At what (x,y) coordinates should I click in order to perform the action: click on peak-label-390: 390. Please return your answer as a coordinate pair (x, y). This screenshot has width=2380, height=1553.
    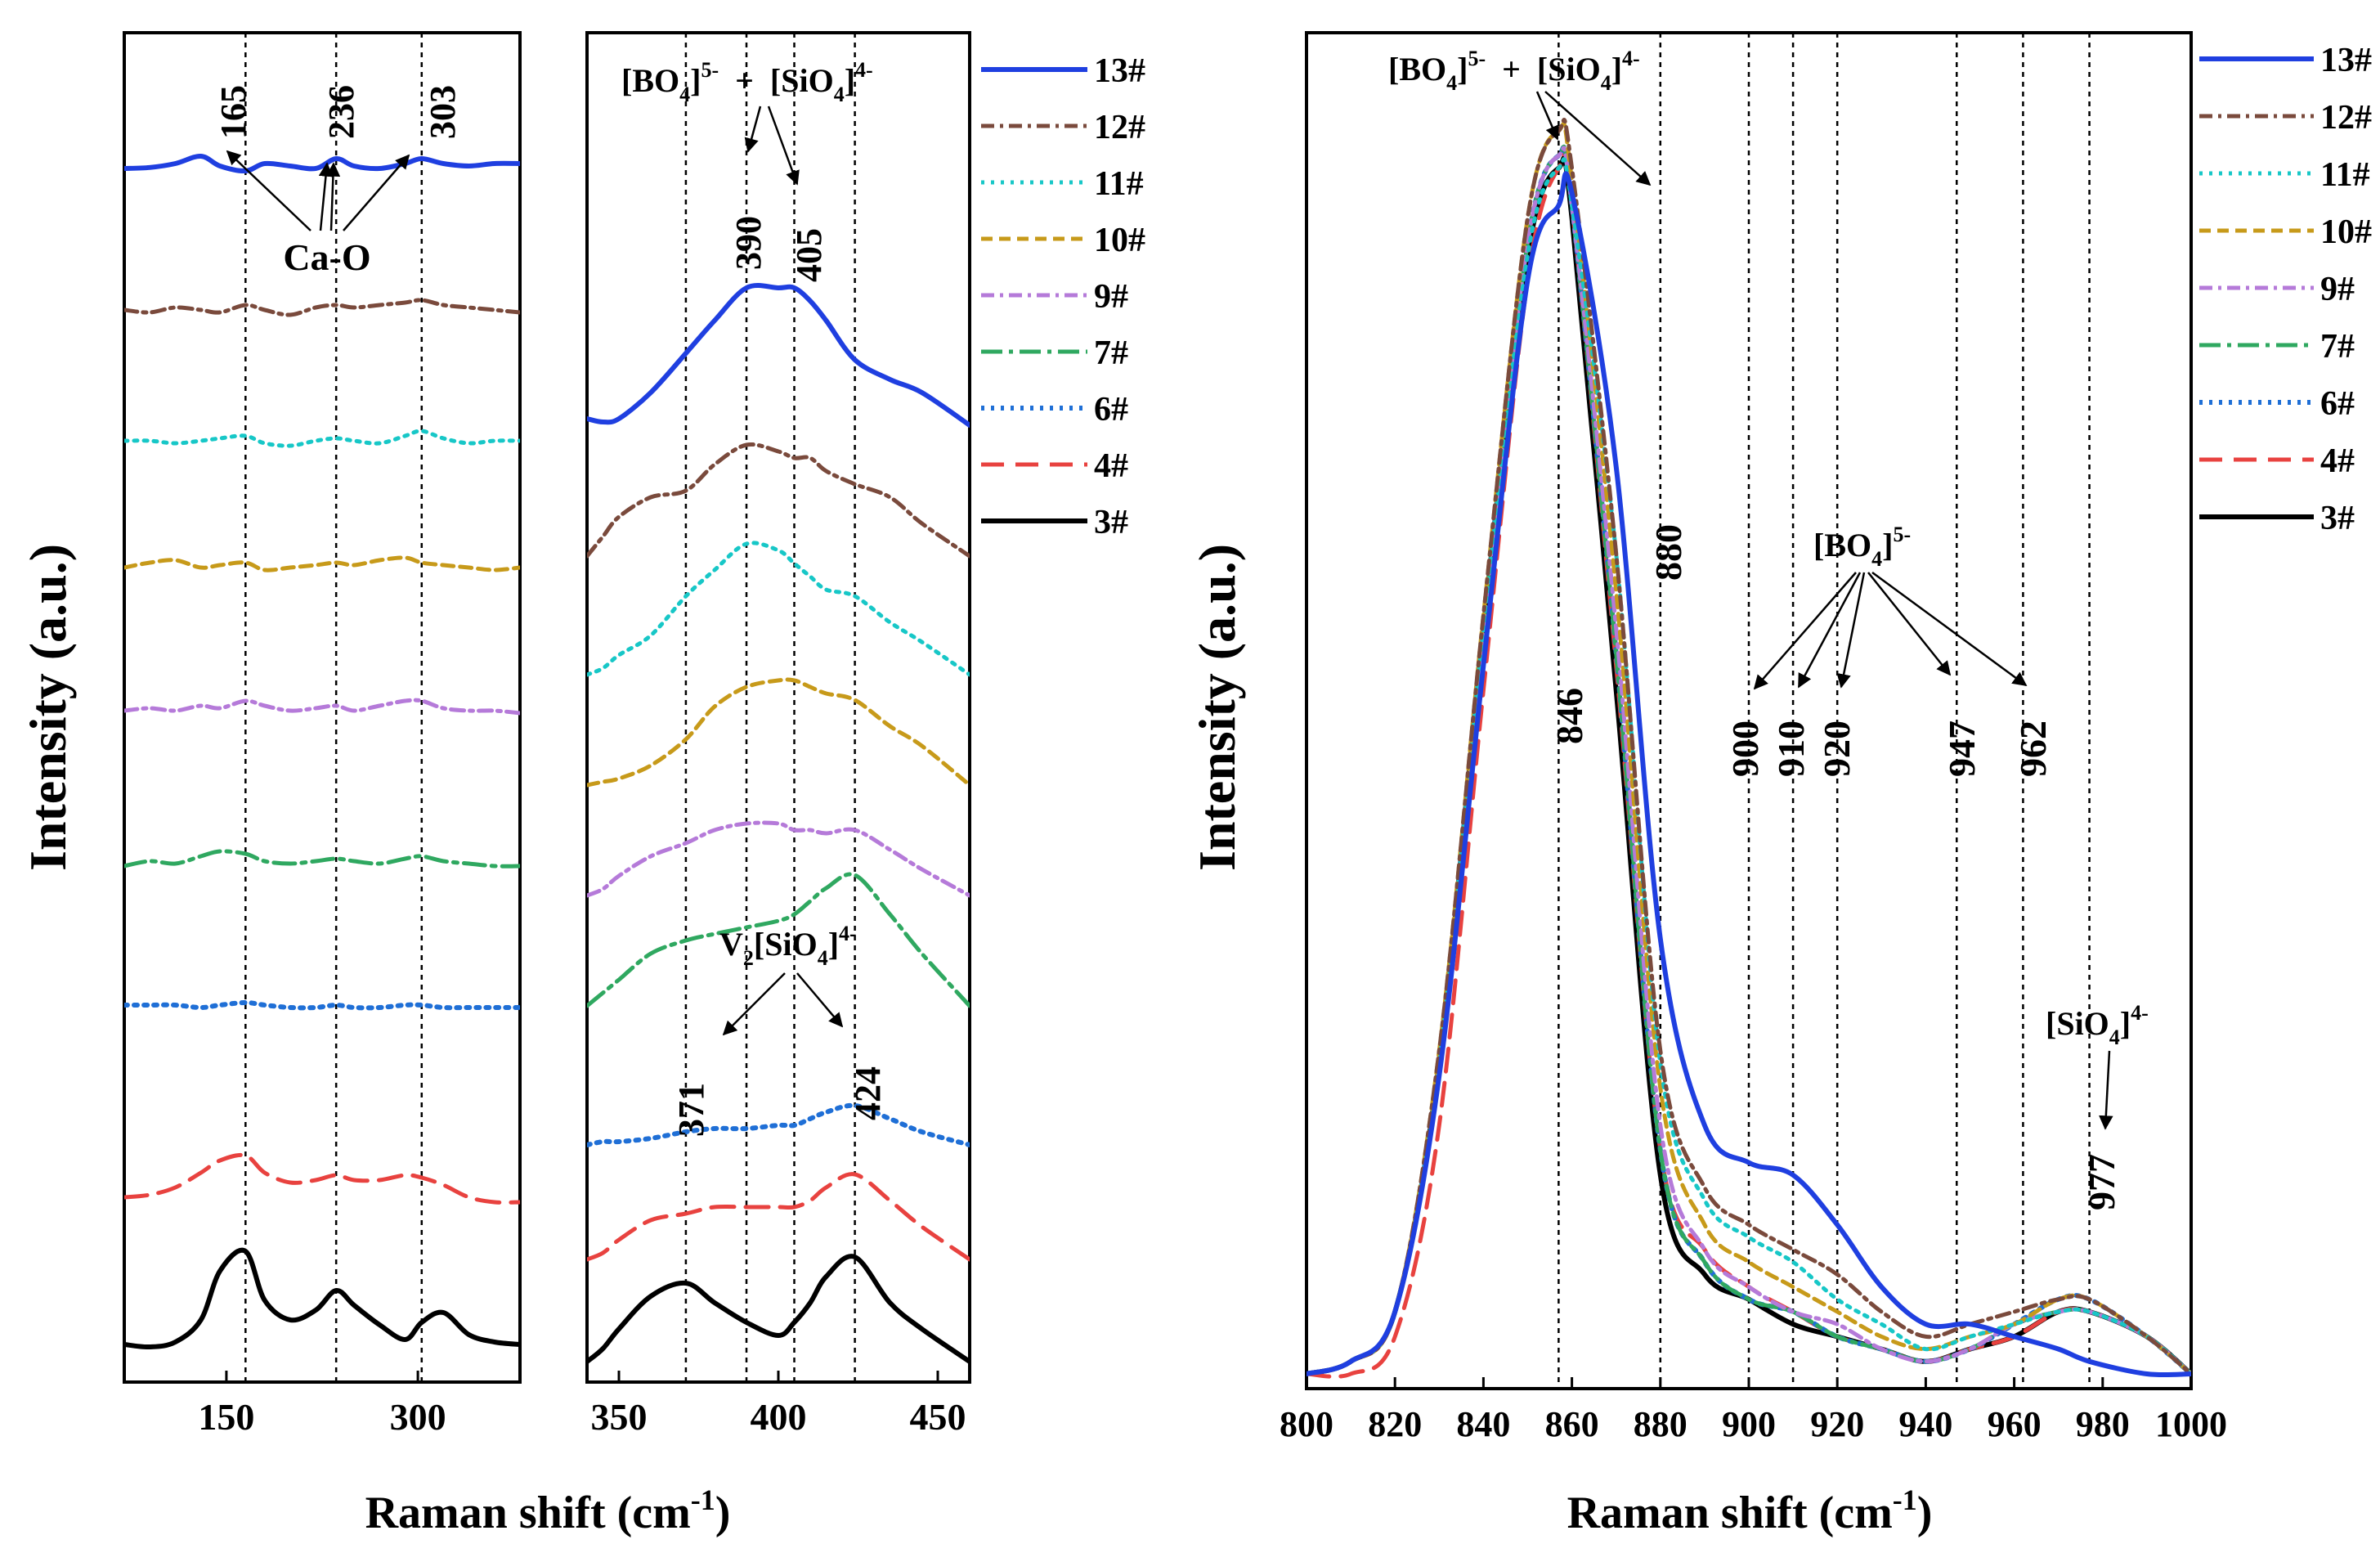
    Looking at the image, I should click on (748, 243).